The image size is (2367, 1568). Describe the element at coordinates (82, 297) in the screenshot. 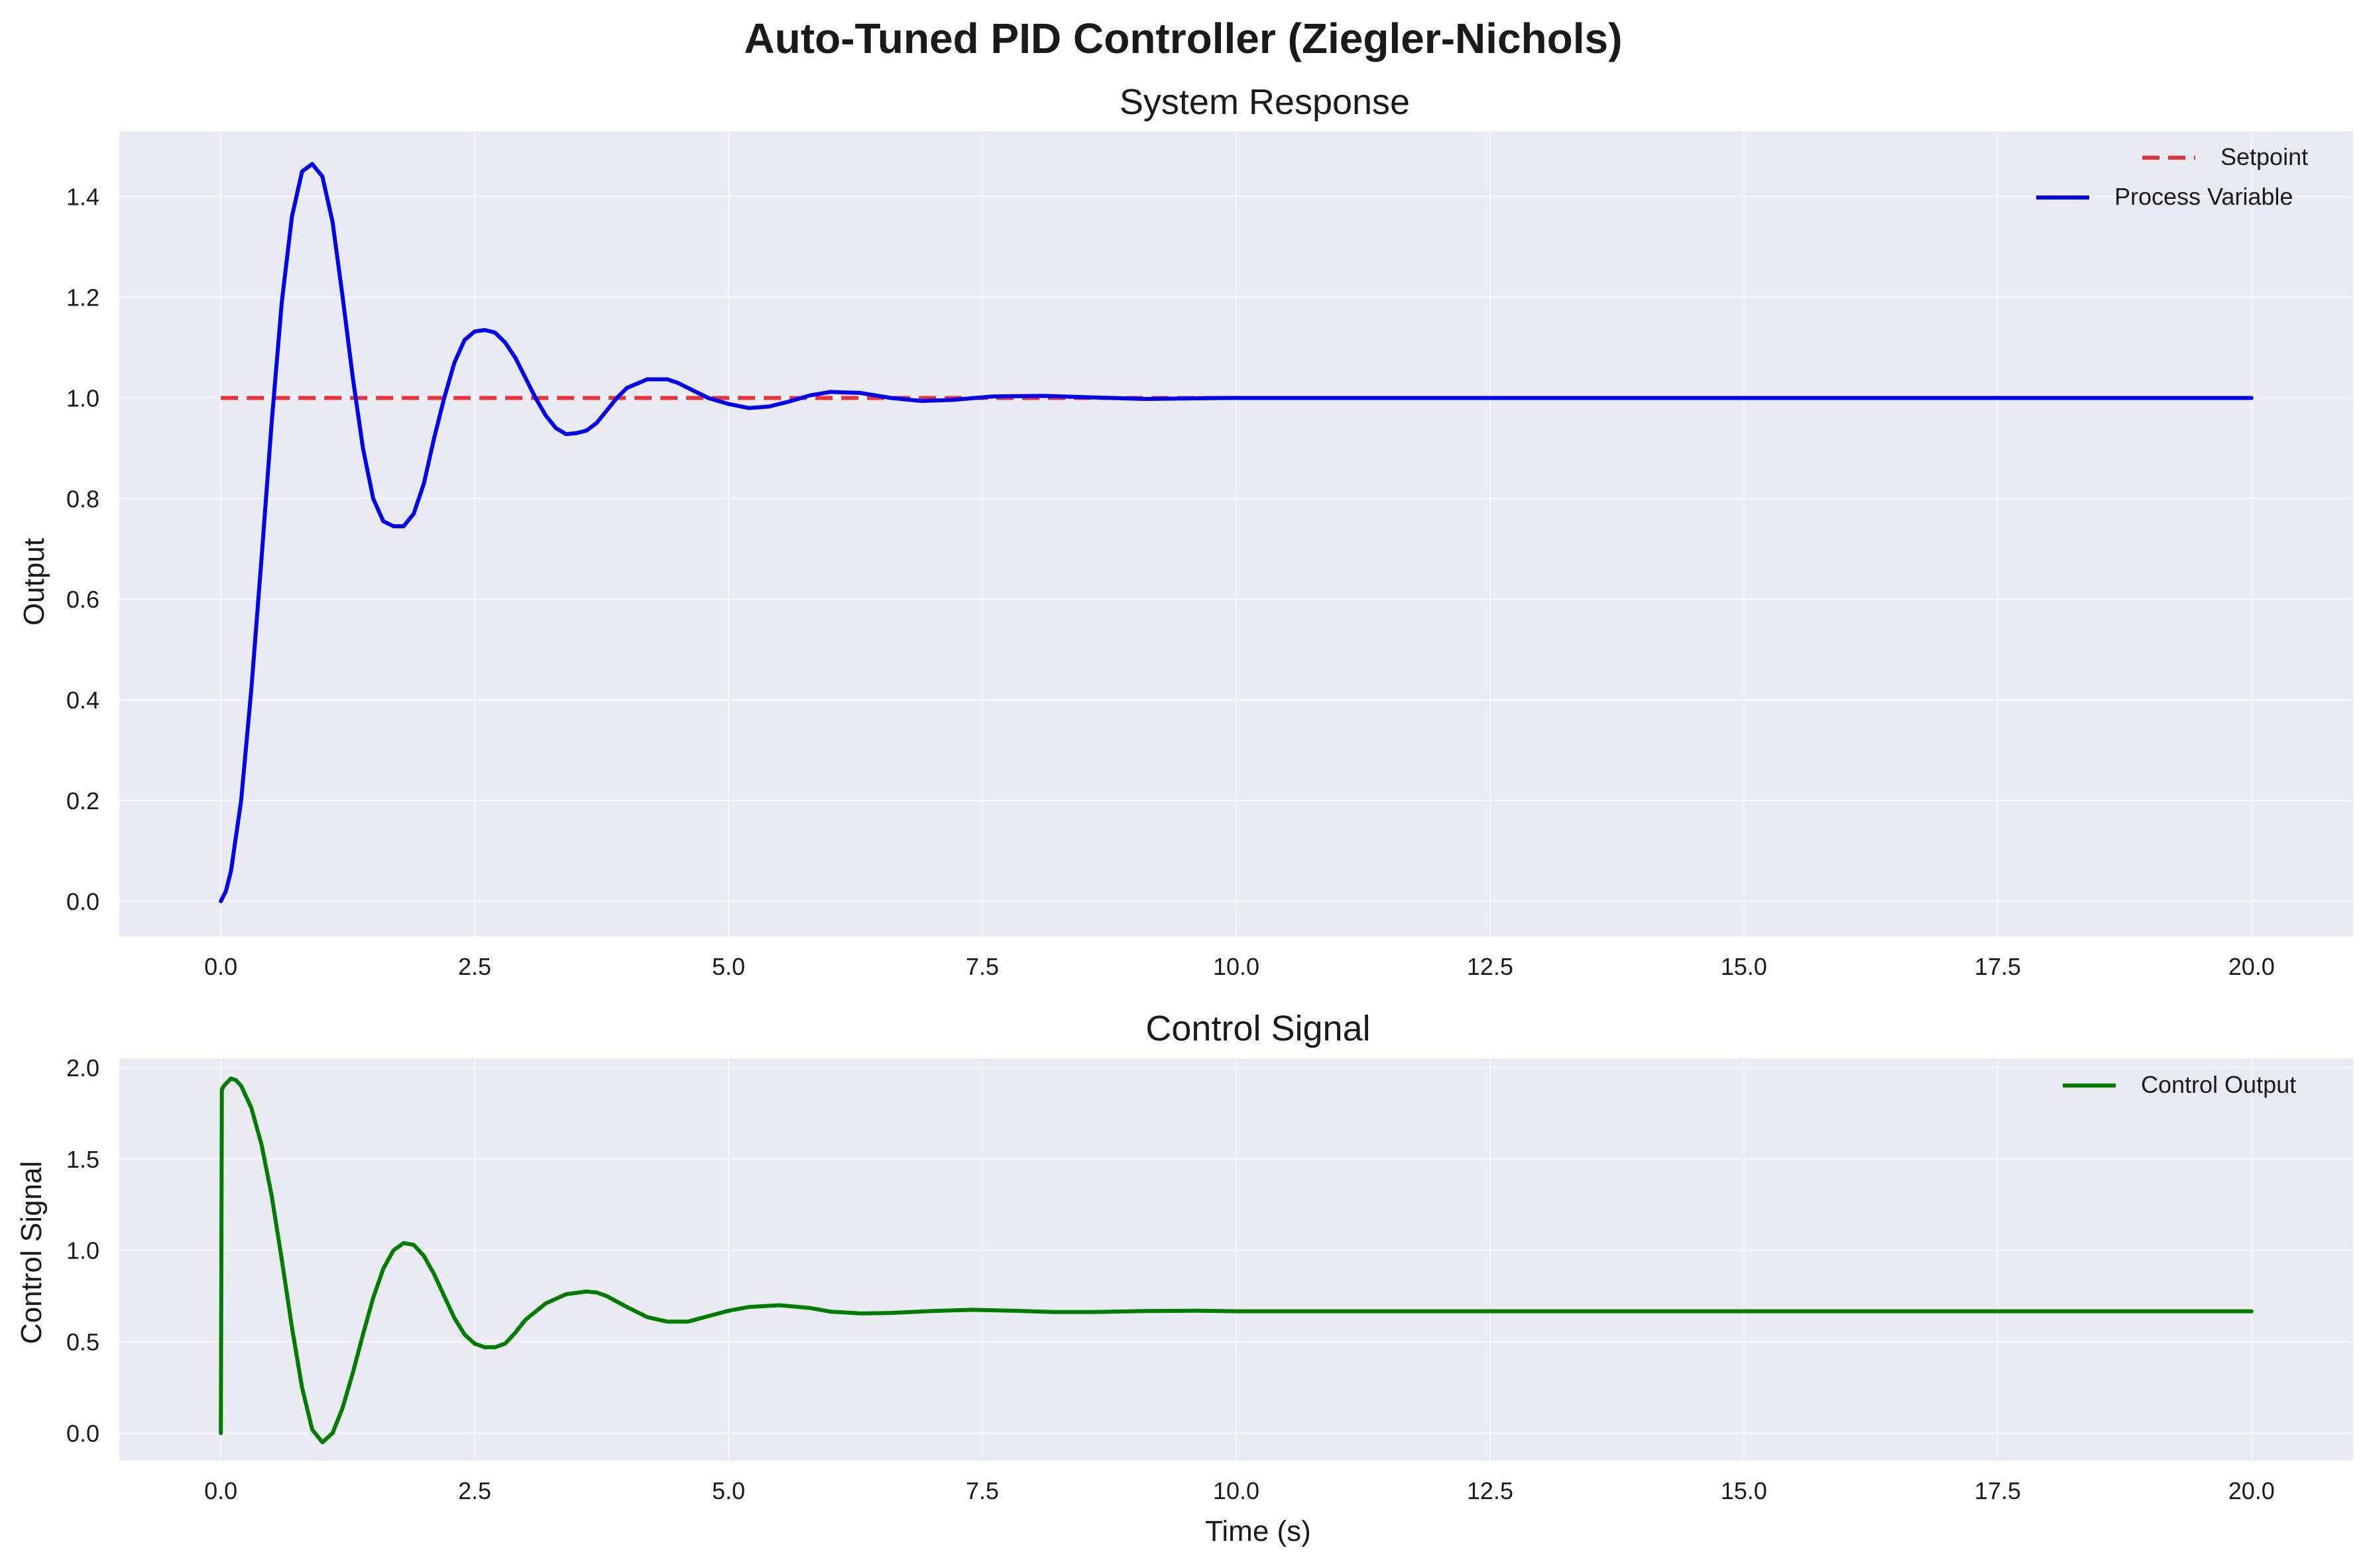

I see `y-tick-label: 1.2` at that location.